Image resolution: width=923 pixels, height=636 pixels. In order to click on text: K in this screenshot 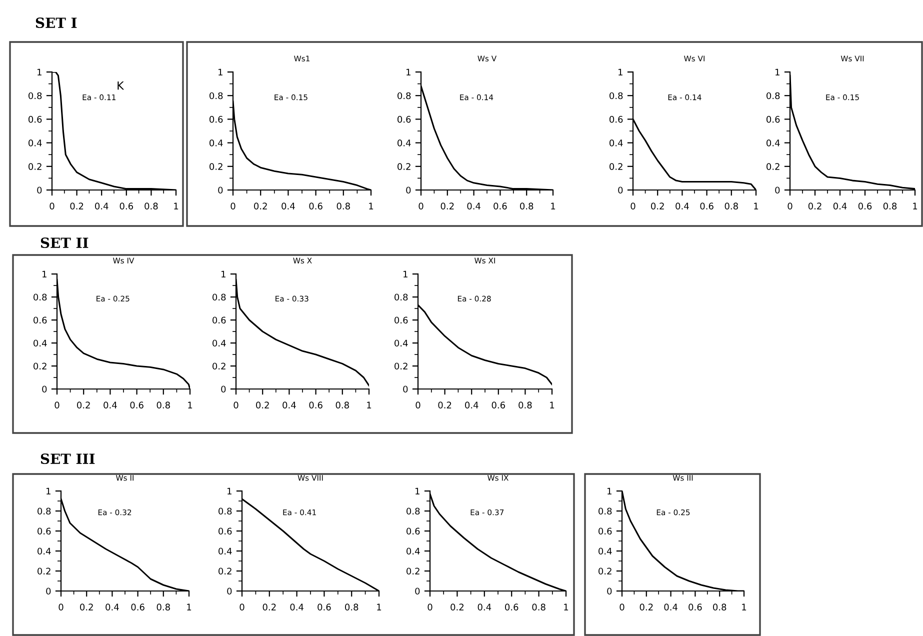, I will do `click(121, 86)`.